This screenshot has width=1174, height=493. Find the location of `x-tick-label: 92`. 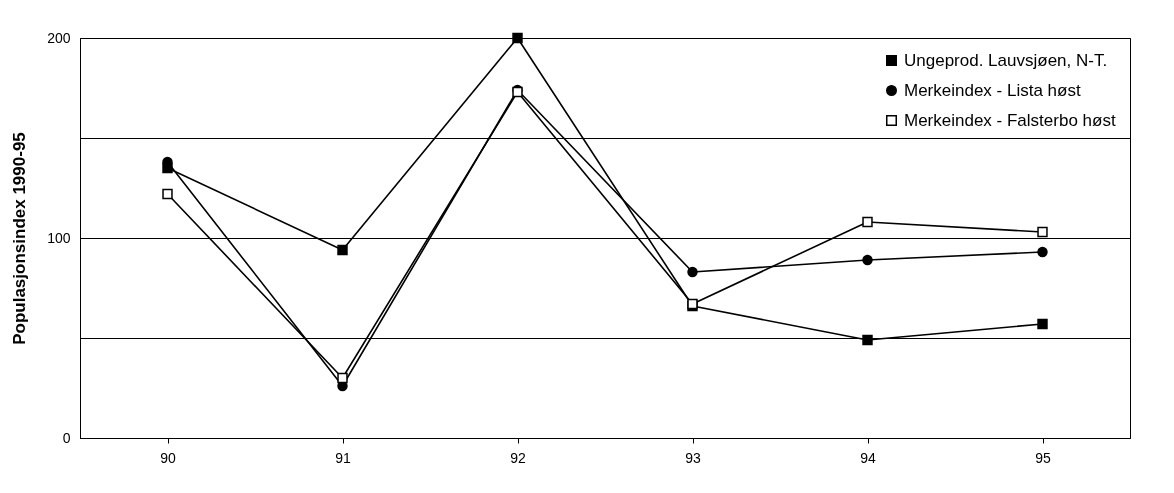

x-tick-label: 92 is located at coordinates (518, 457).